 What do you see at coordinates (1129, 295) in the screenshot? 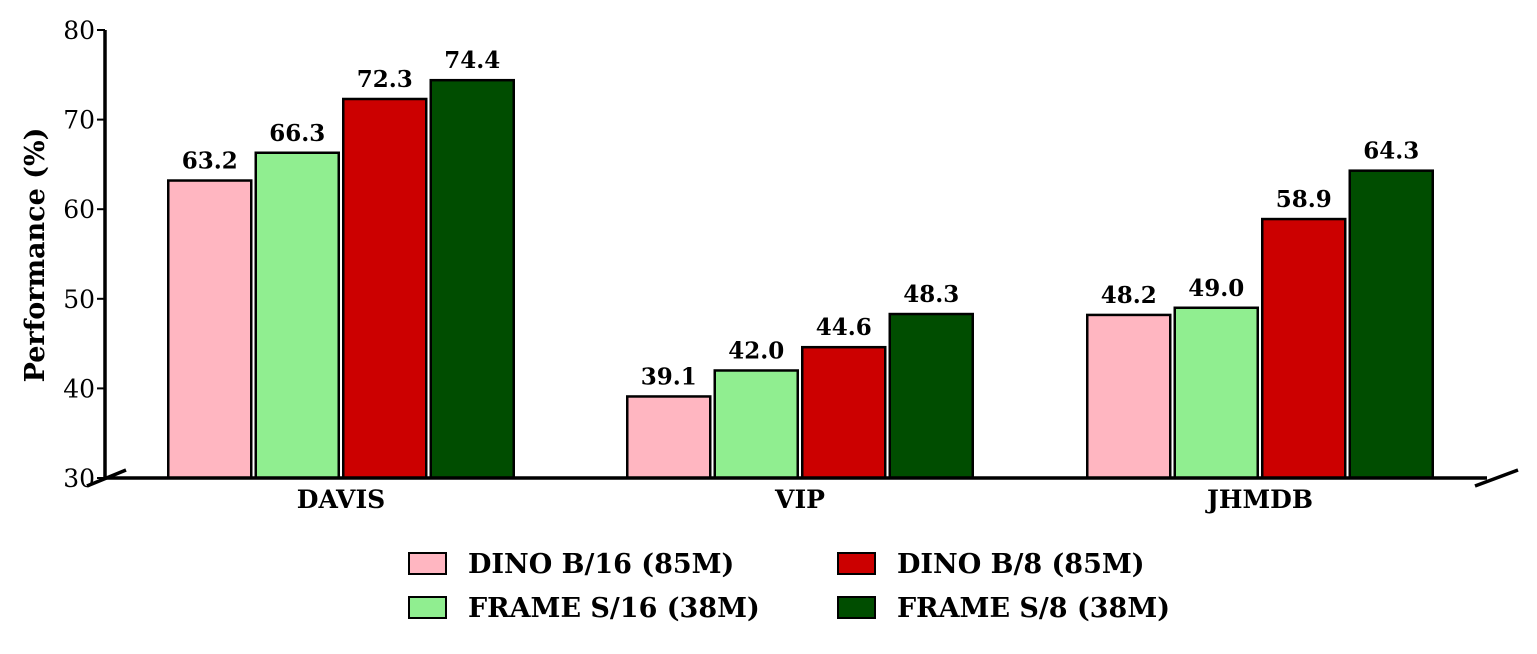
I see `data-label: 48.2` at bounding box center [1129, 295].